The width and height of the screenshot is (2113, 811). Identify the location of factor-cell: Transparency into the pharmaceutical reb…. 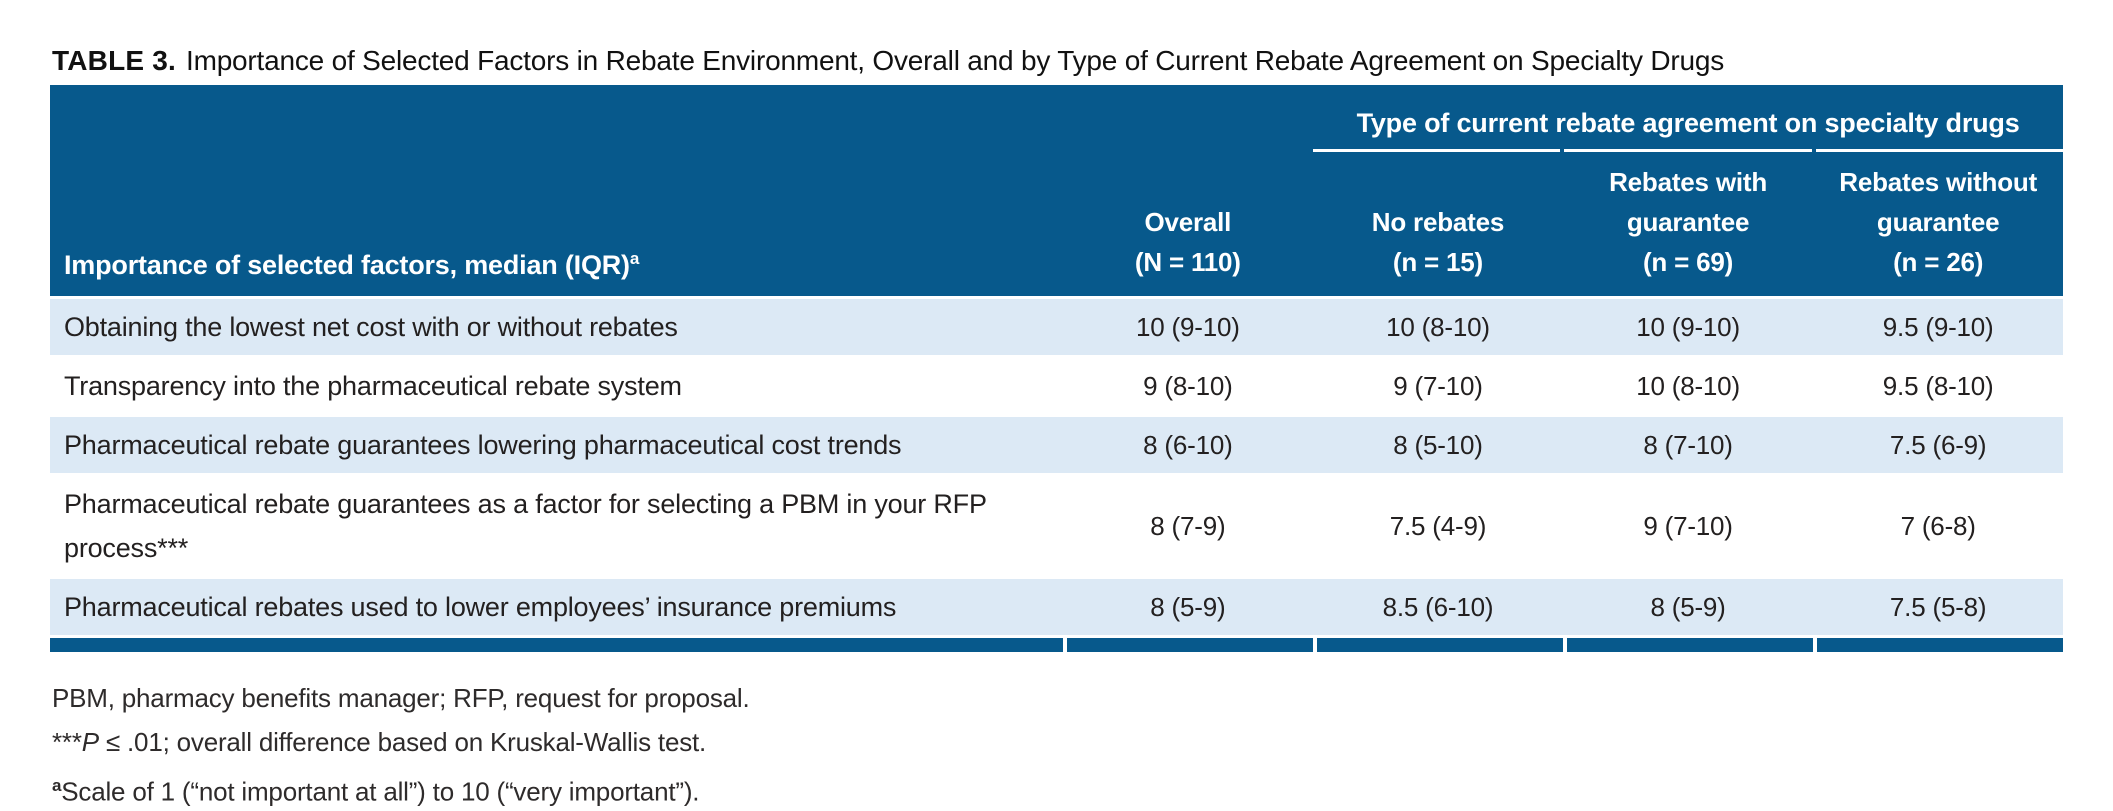
(373, 386).